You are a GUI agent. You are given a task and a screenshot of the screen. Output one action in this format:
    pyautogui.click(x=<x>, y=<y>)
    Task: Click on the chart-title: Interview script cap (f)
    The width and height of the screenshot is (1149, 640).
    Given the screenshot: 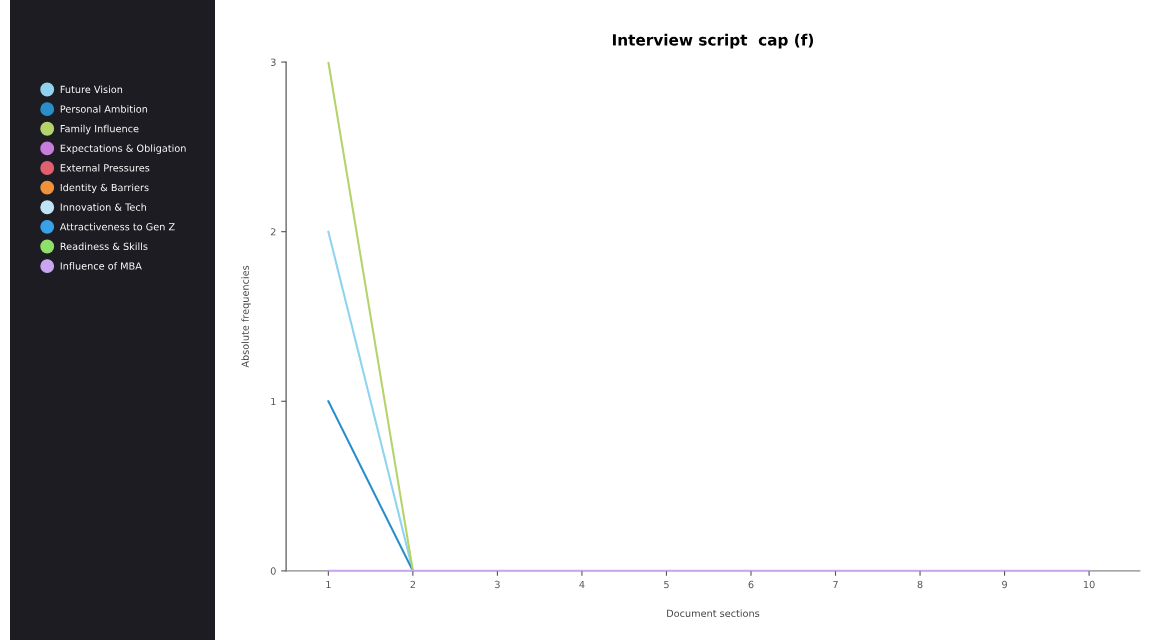 What is the action you would take?
    pyautogui.click(x=713, y=41)
    